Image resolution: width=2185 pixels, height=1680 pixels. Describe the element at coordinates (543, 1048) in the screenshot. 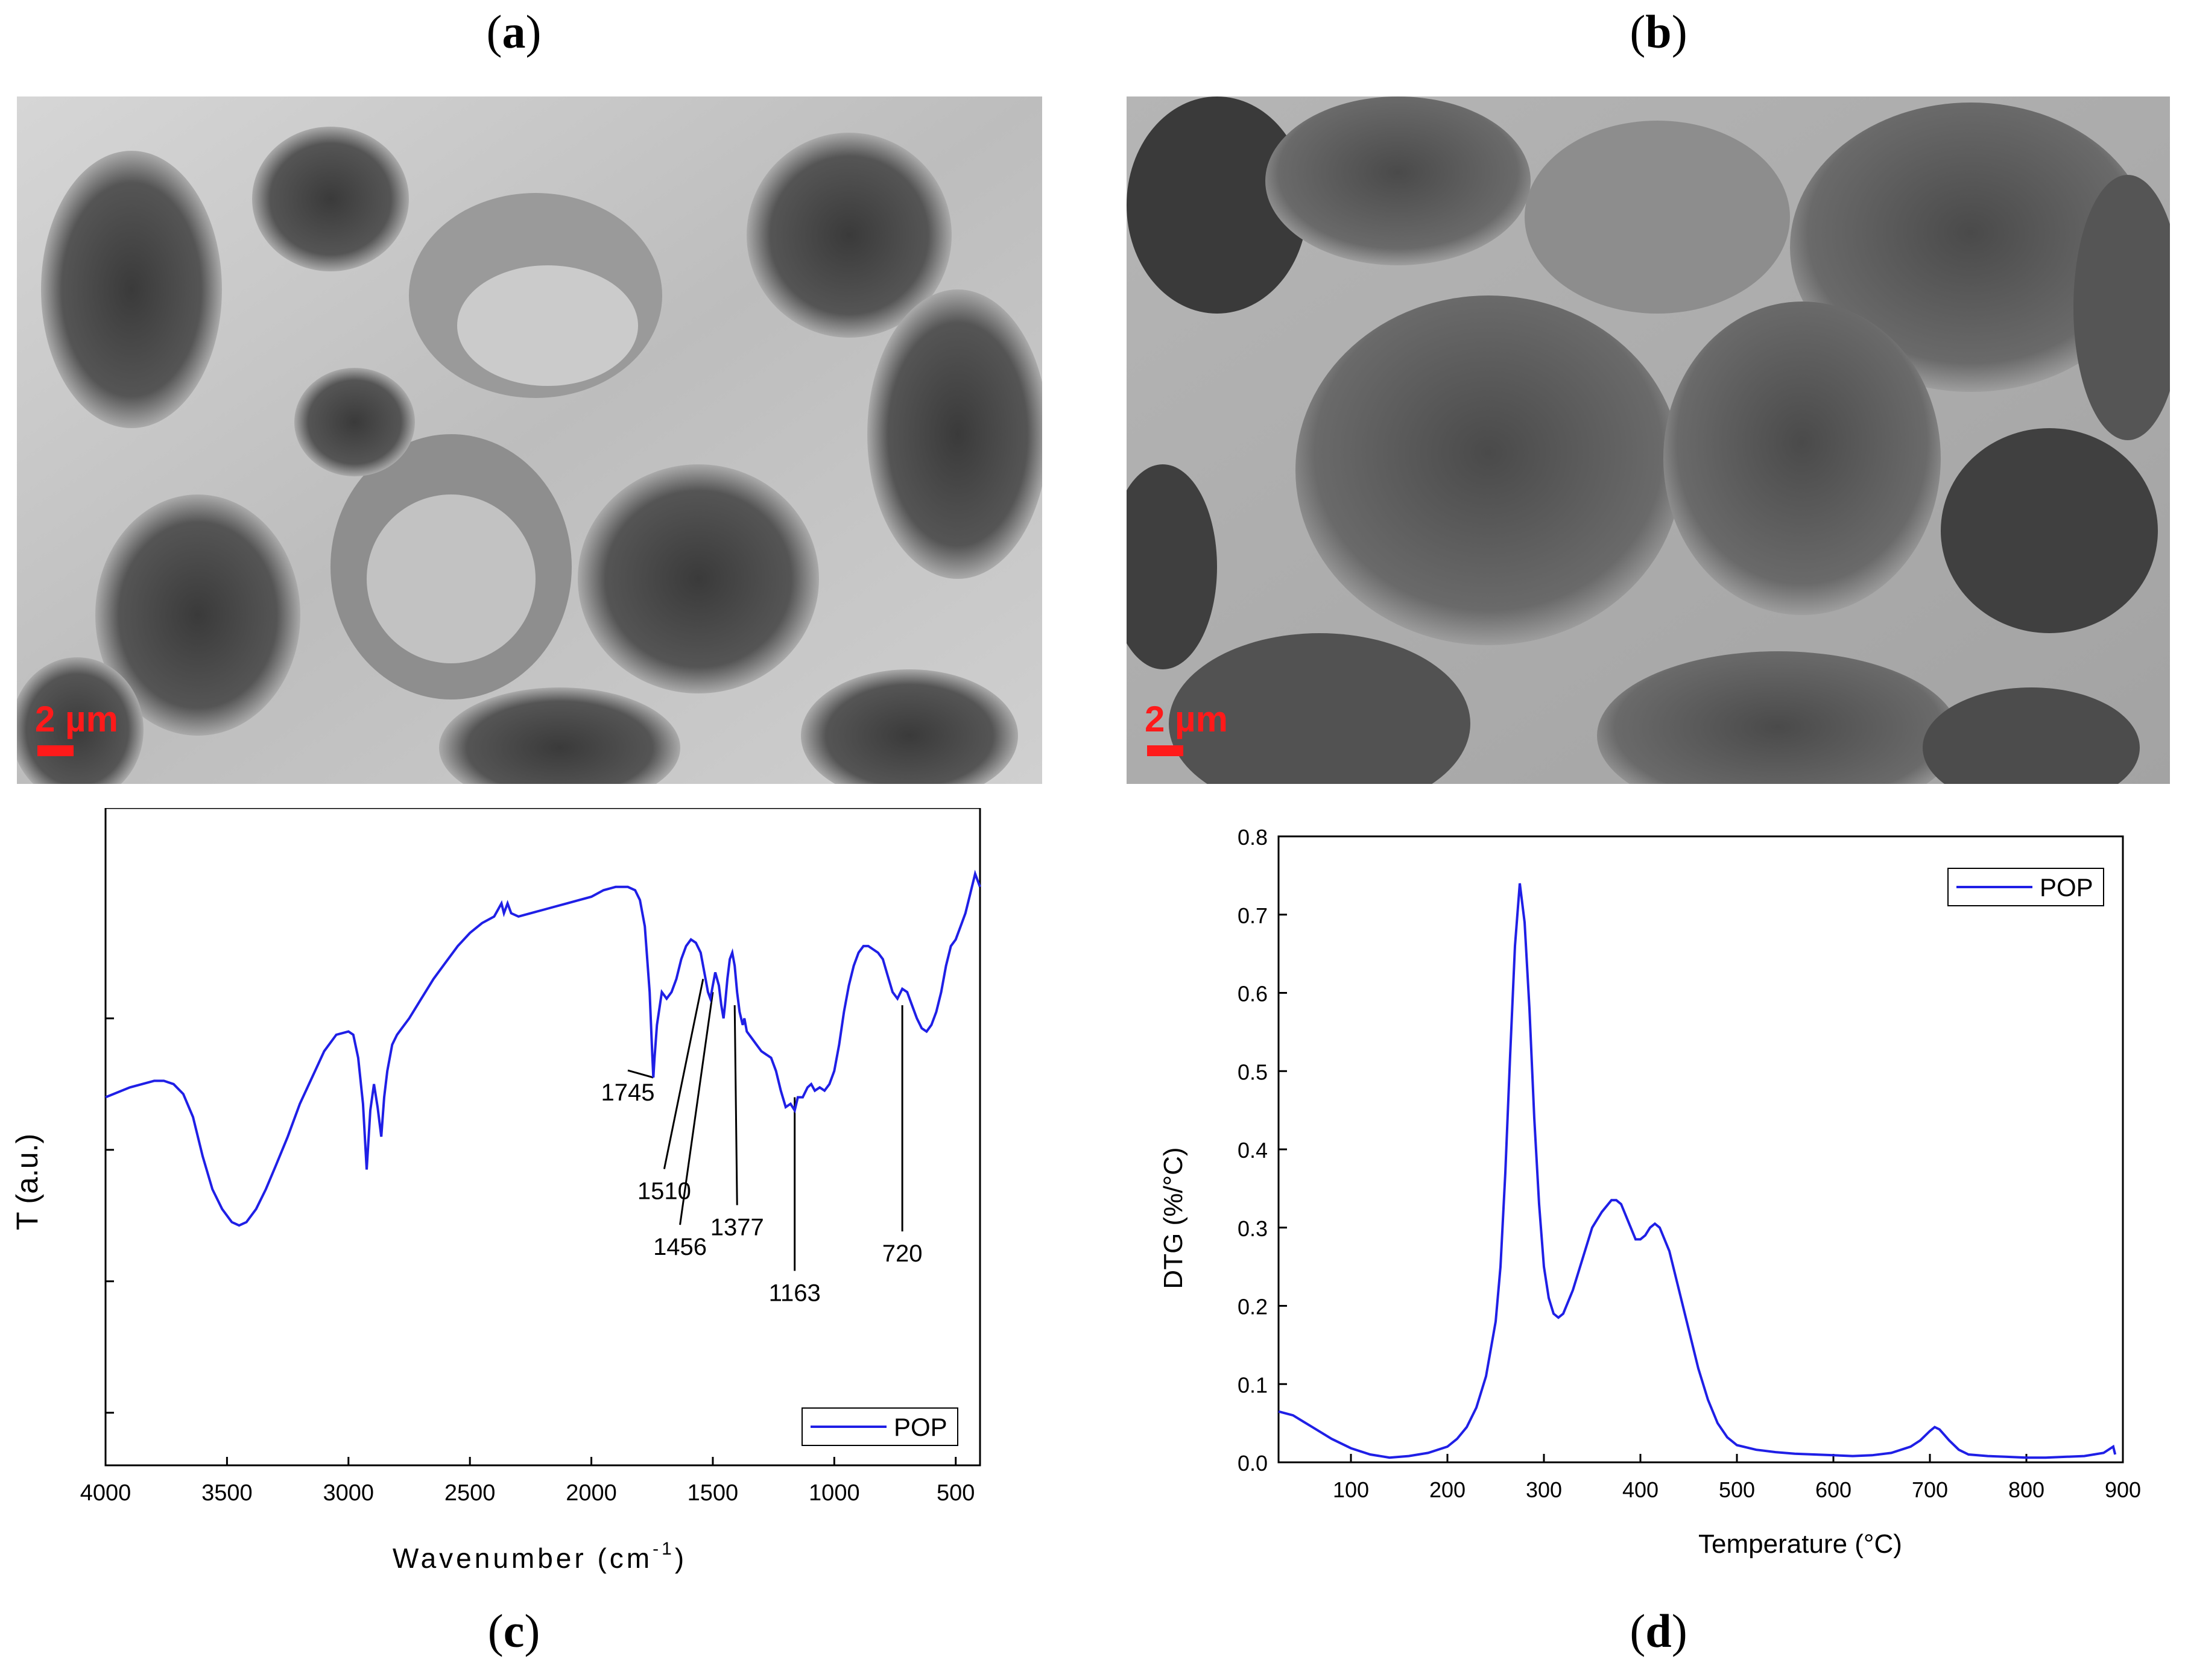

I see `ftir-series-line` at that location.